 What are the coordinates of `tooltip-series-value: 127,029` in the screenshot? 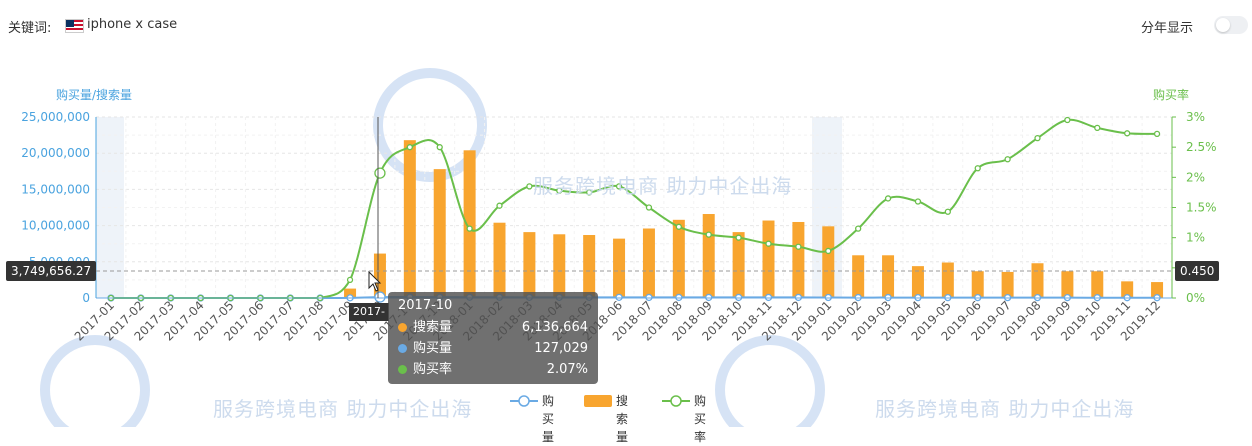 It's located at (561, 348).